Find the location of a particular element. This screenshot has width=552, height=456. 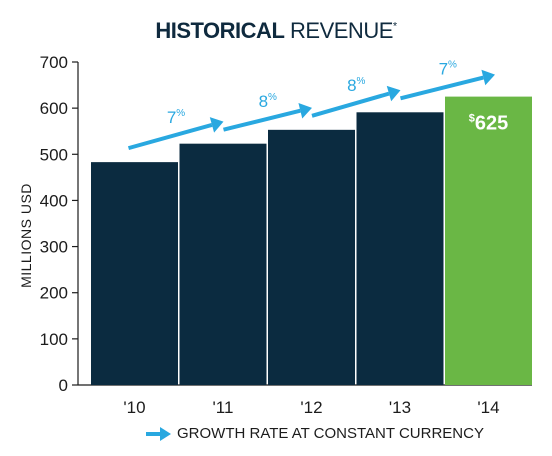

bar-value-label: $625 is located at coordinates (489, 124).